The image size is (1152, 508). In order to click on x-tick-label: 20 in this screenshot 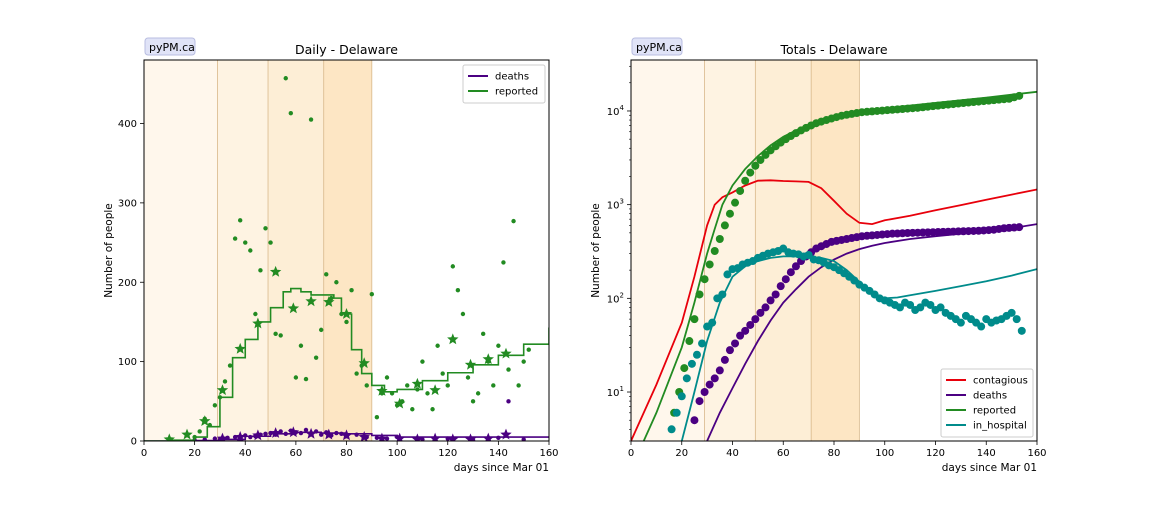, I will do `click(194, 453)`.